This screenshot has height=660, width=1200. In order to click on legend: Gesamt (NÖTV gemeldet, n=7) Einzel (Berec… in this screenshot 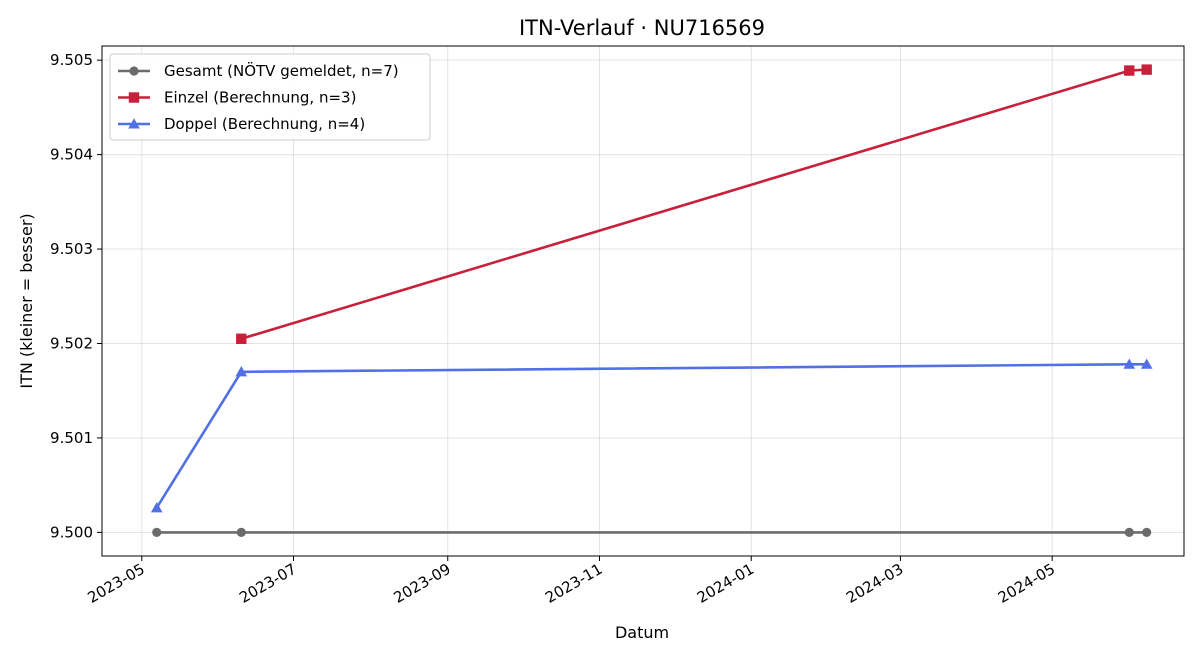, I will do `click(270, 97)`.